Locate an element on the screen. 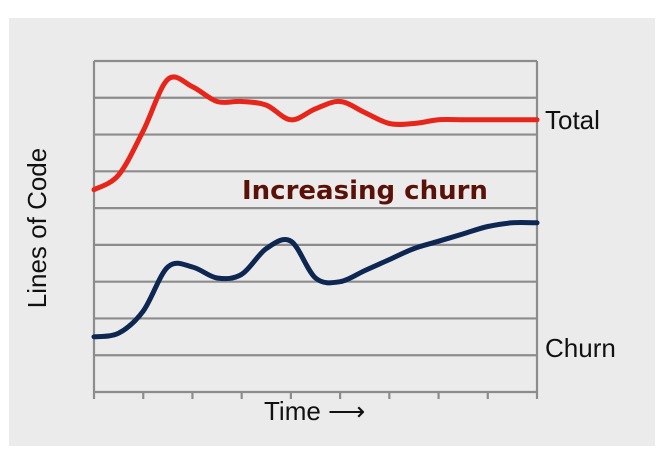  series-label-churn: Churn is located at coordinates (580, 348).